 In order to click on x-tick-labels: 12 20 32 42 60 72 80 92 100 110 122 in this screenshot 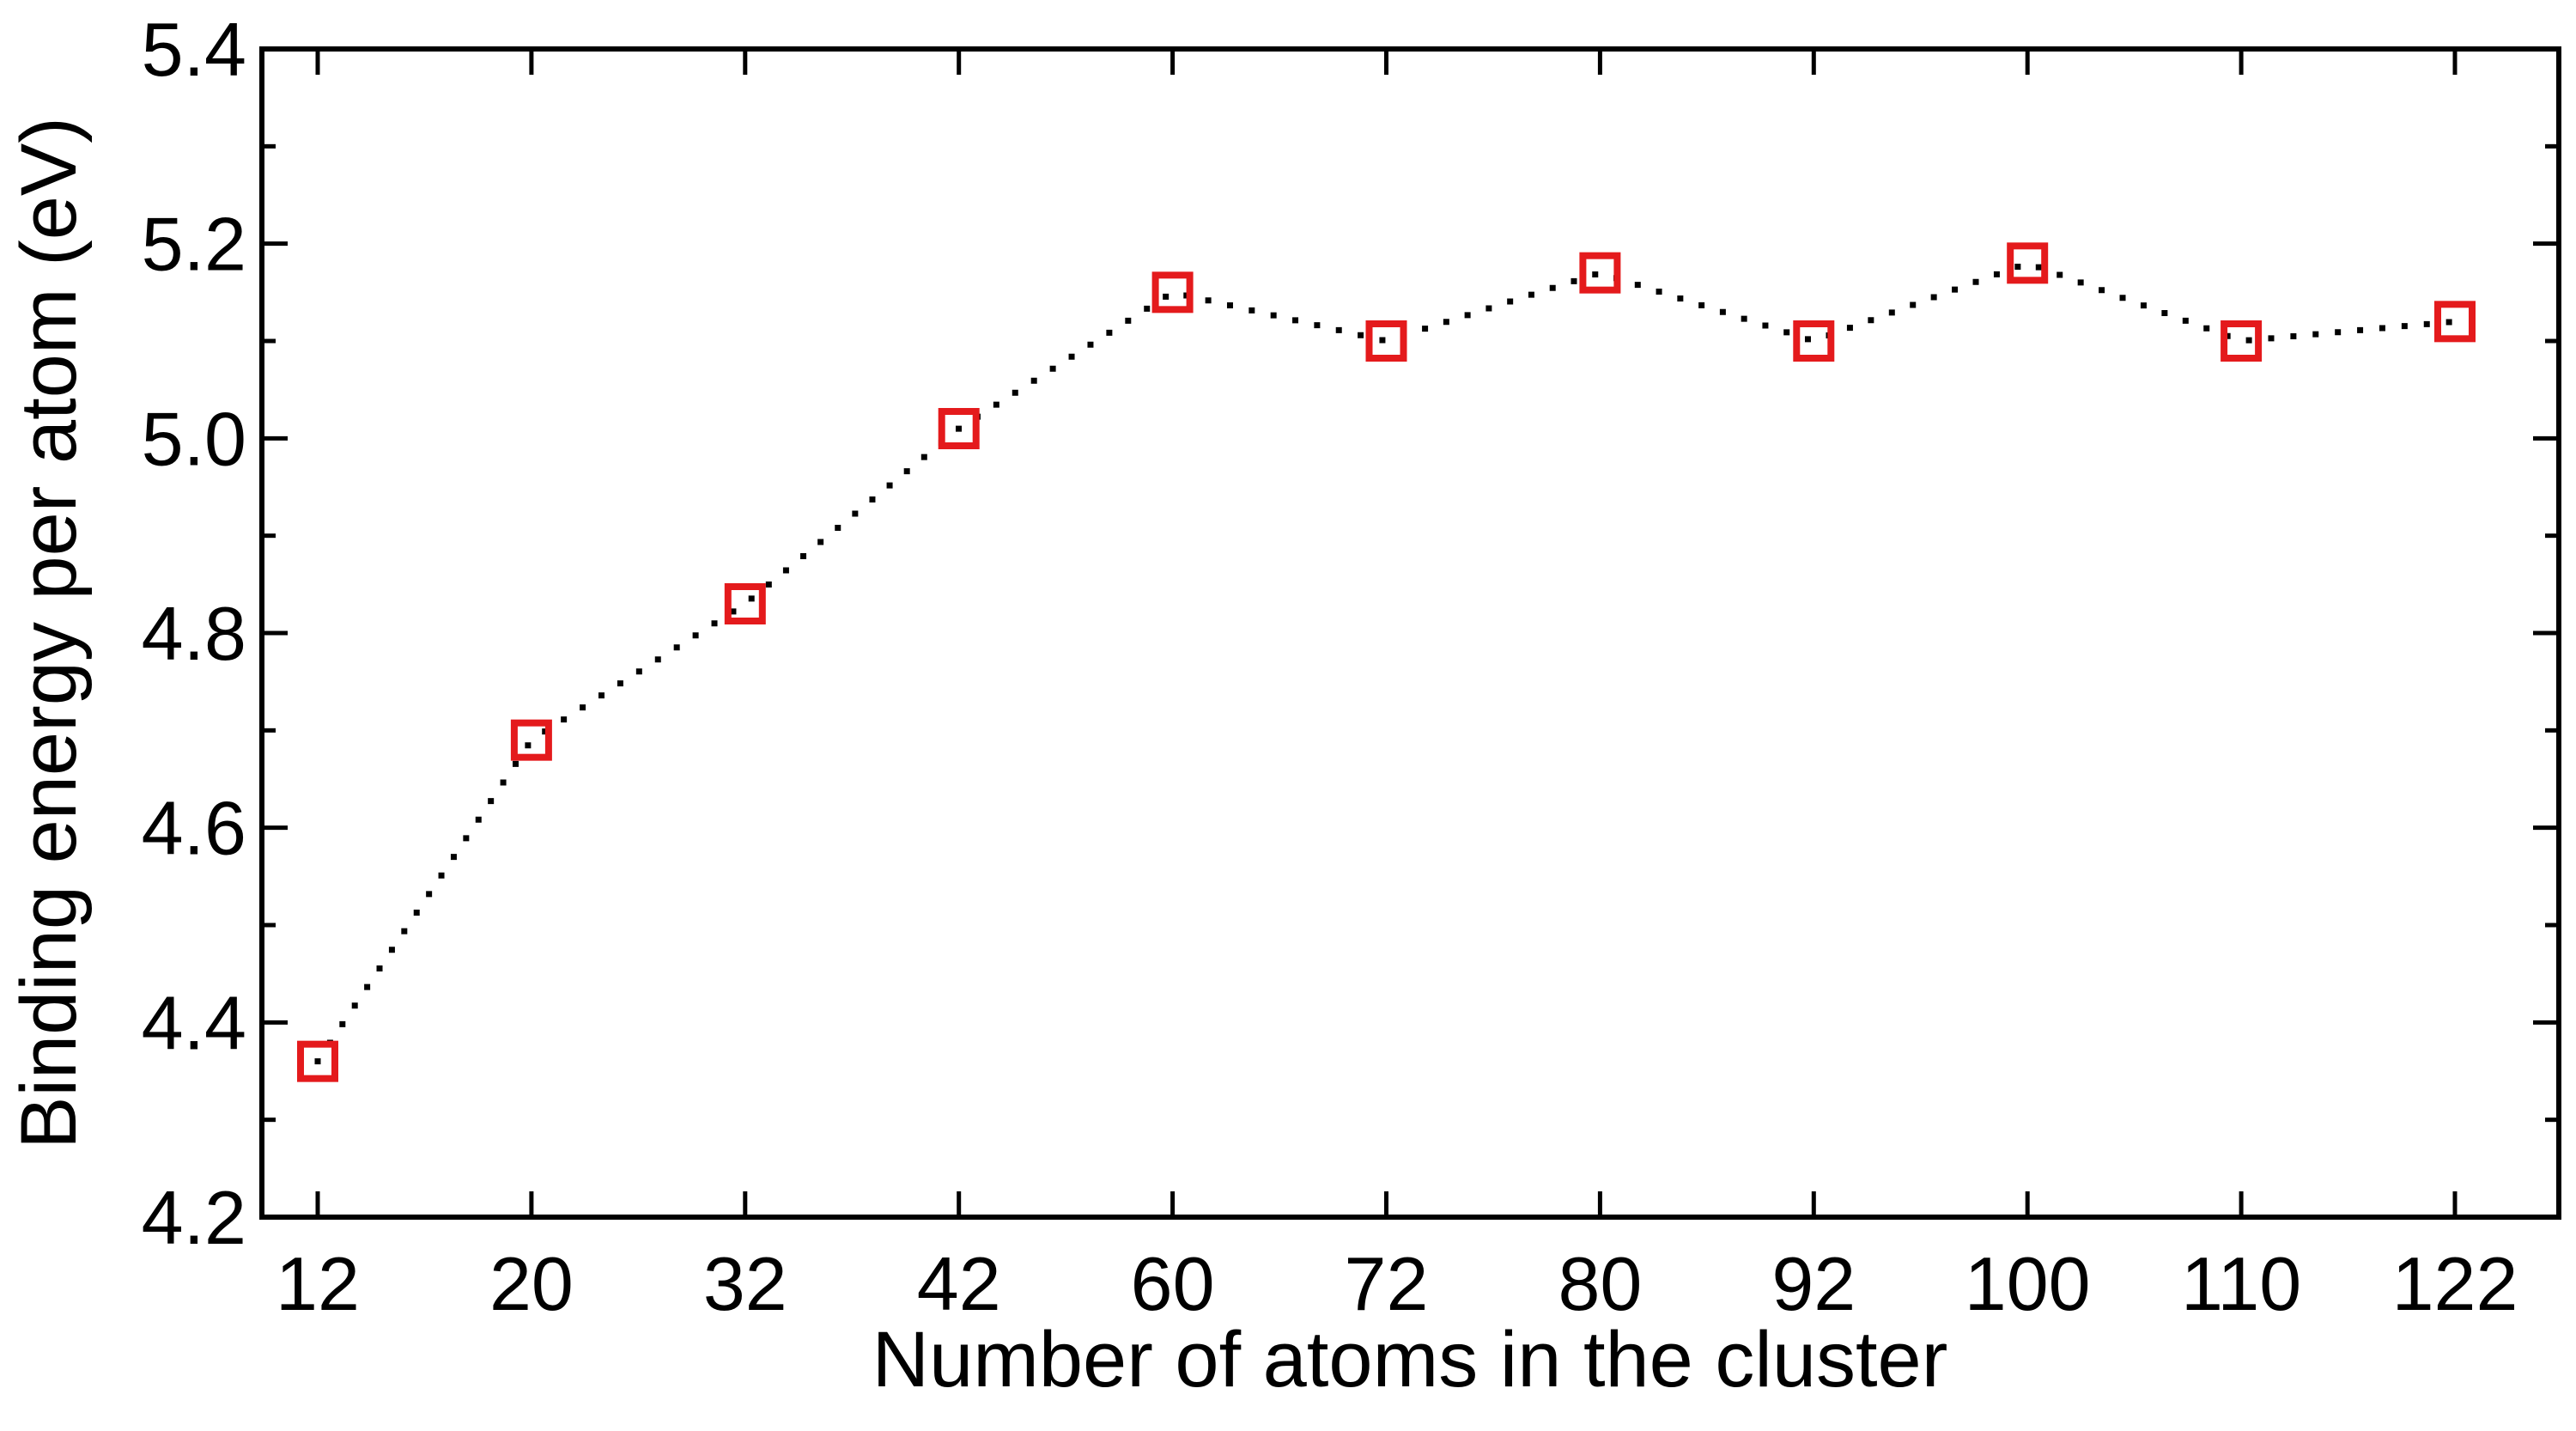, I will do `click(1397, 1283)`.